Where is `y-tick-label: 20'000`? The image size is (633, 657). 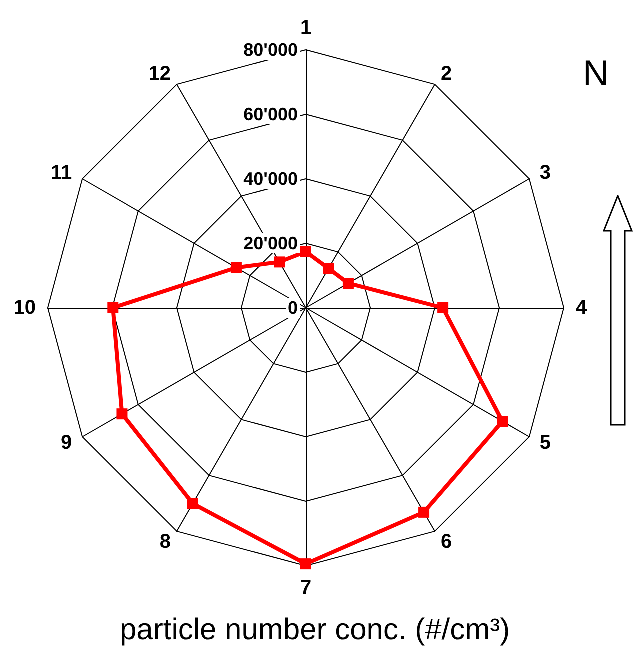 y-tick-label: 20'000 is located at coordinates (271, 244).